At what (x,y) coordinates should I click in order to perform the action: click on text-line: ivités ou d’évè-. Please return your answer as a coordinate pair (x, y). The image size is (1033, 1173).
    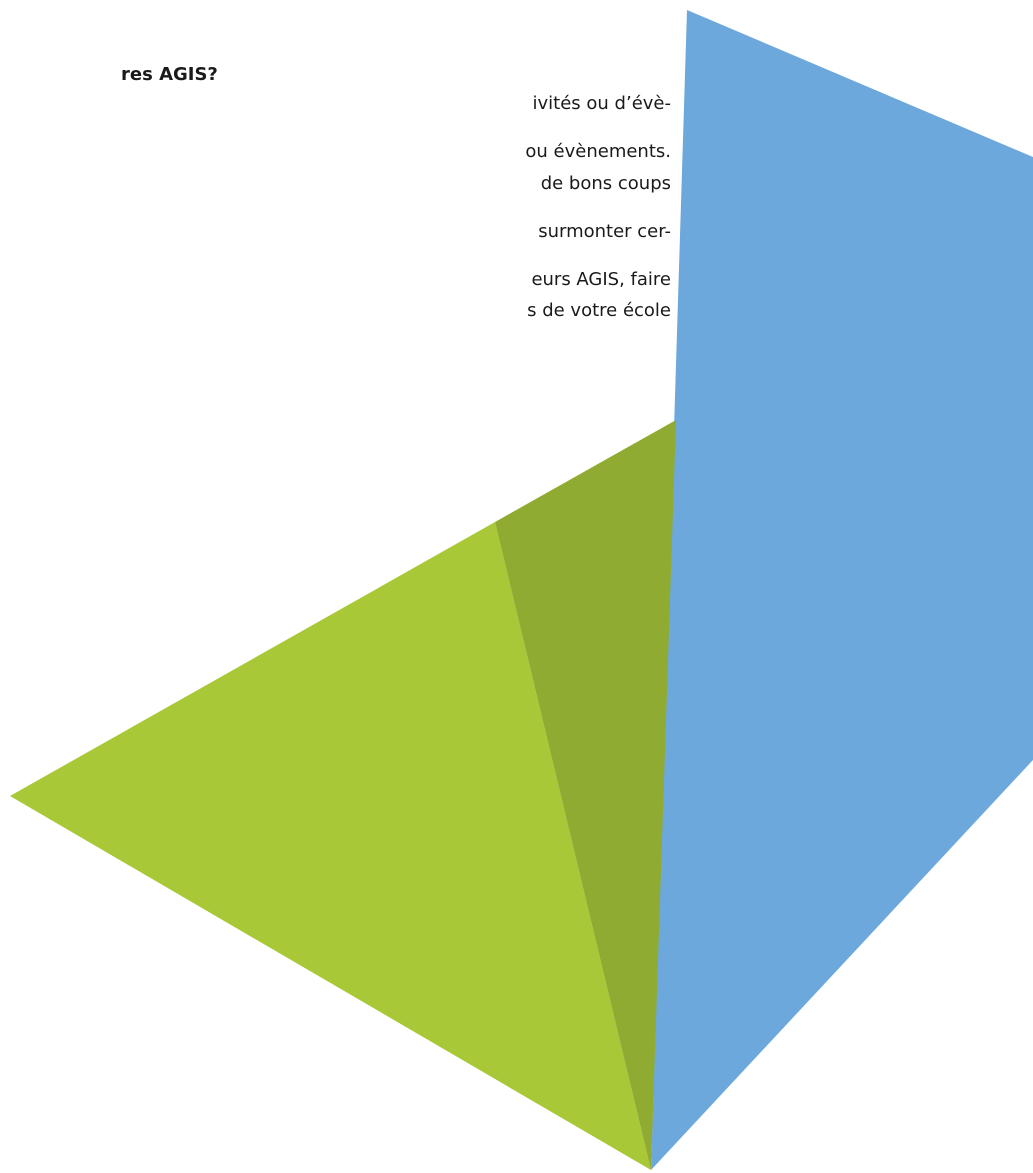
    Looking at the image, I should click on (601, 103).